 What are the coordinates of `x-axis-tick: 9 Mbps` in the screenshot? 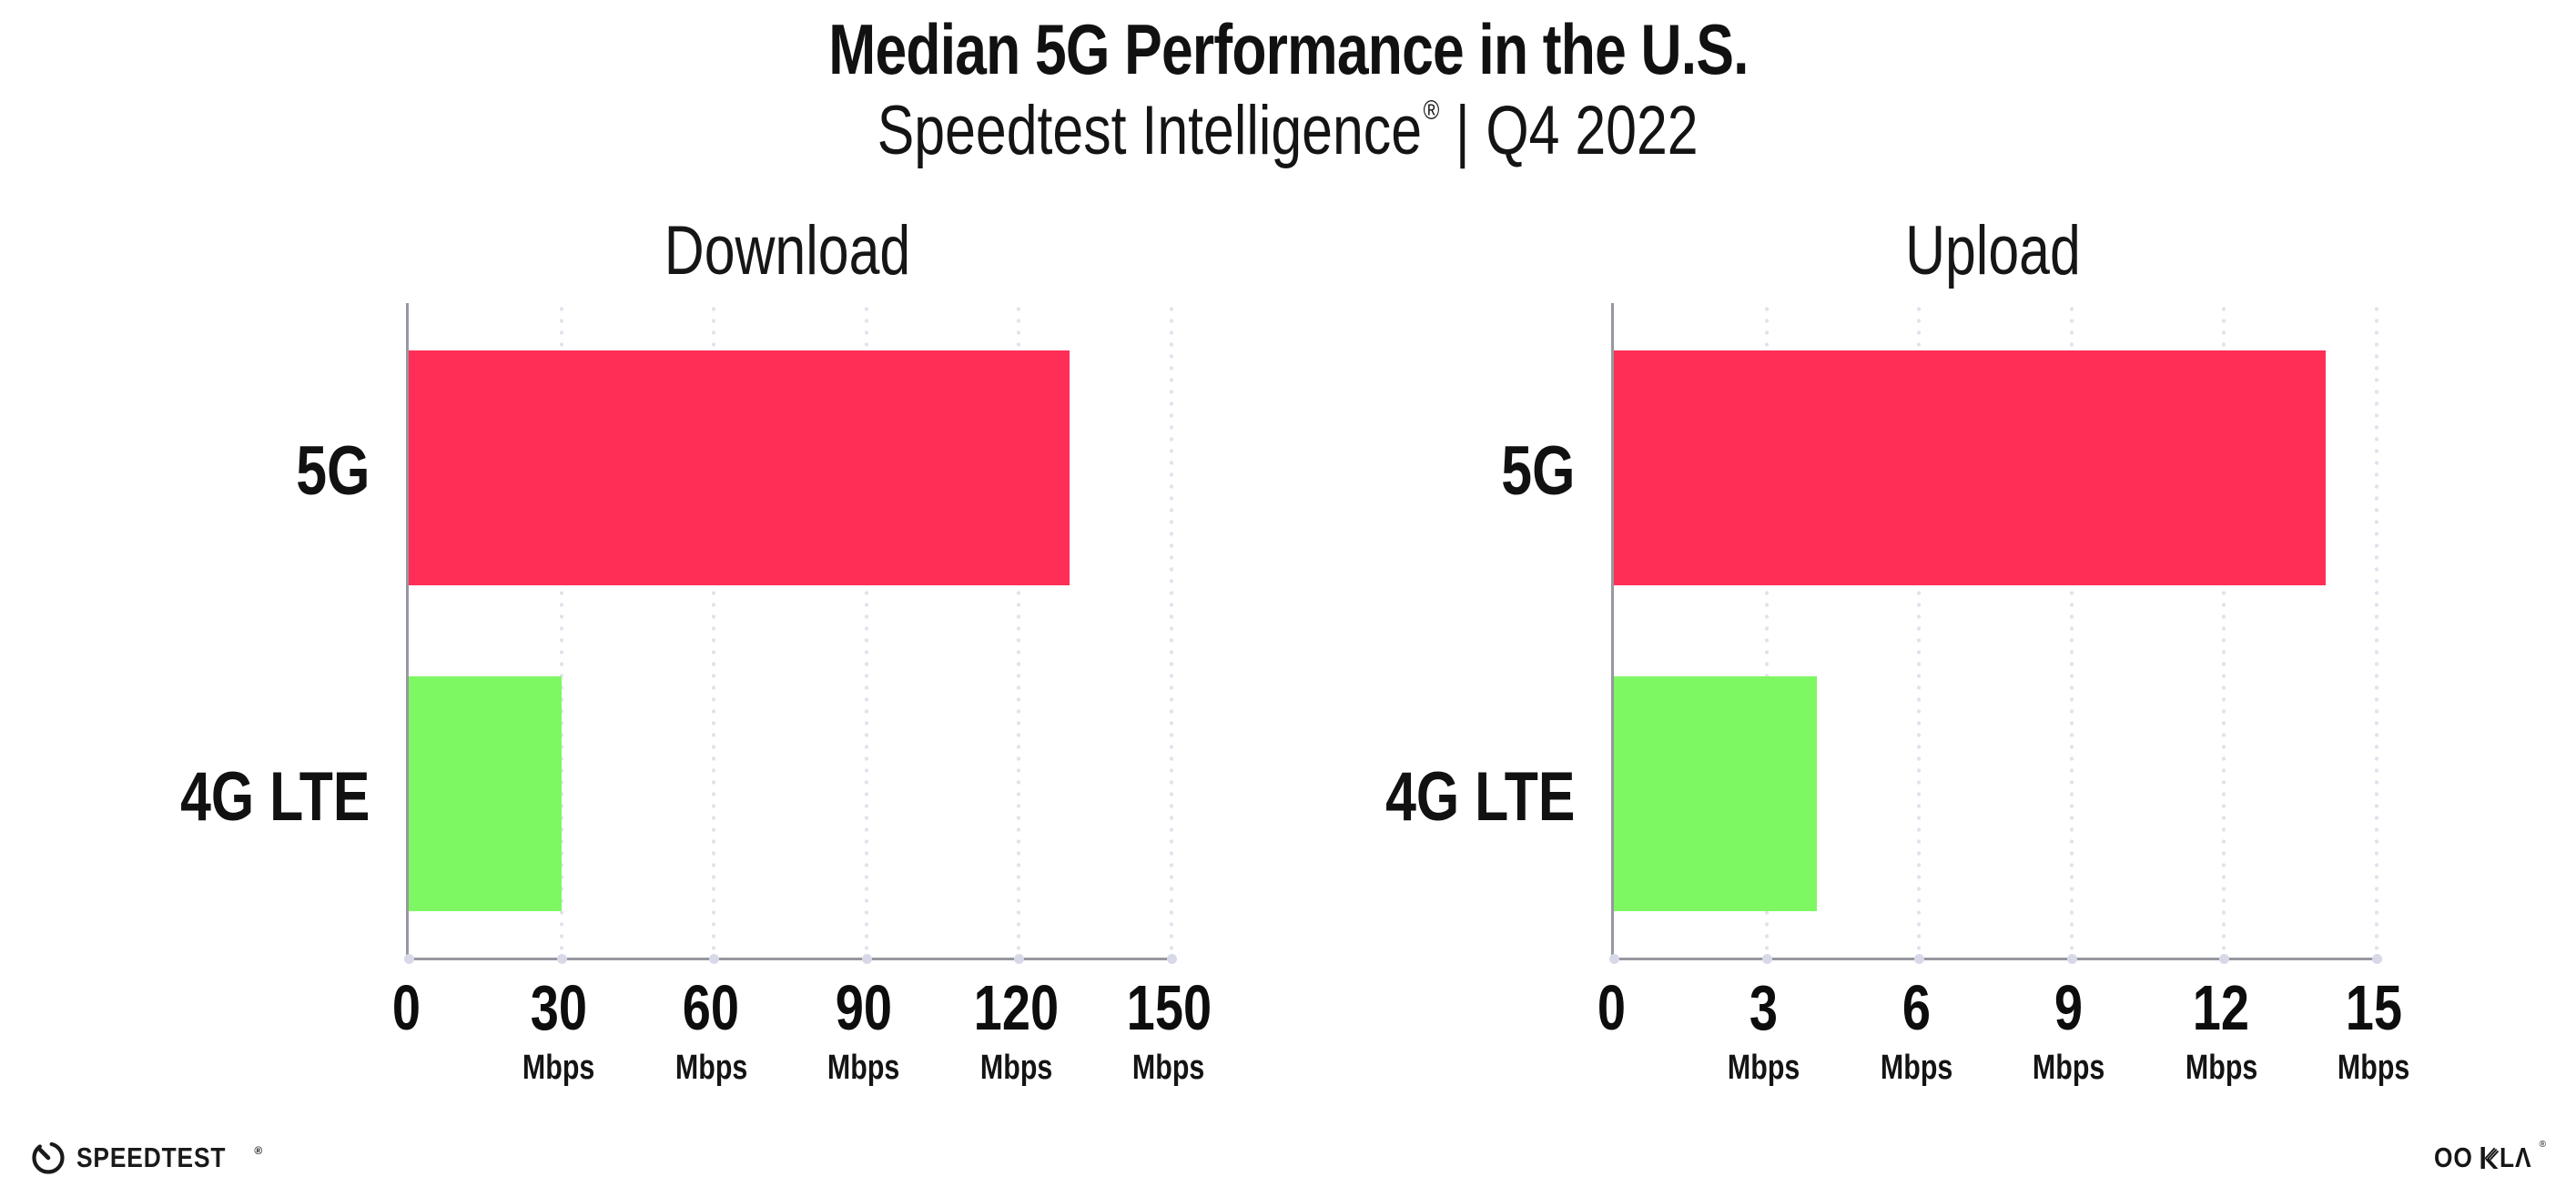 It's located at (2069, 1030).